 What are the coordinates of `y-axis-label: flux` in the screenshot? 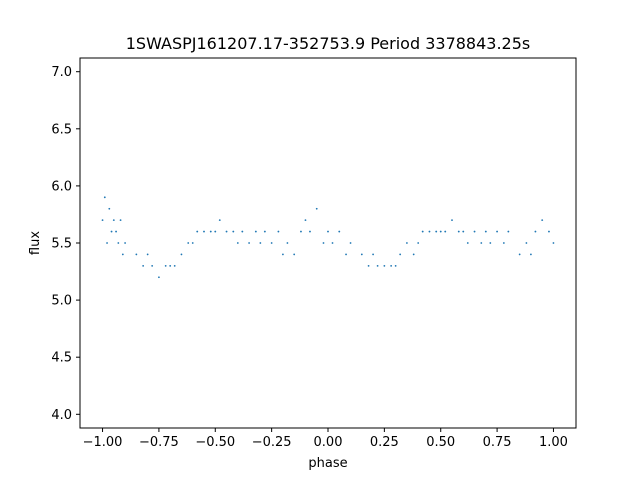 It's located at (35, 243).